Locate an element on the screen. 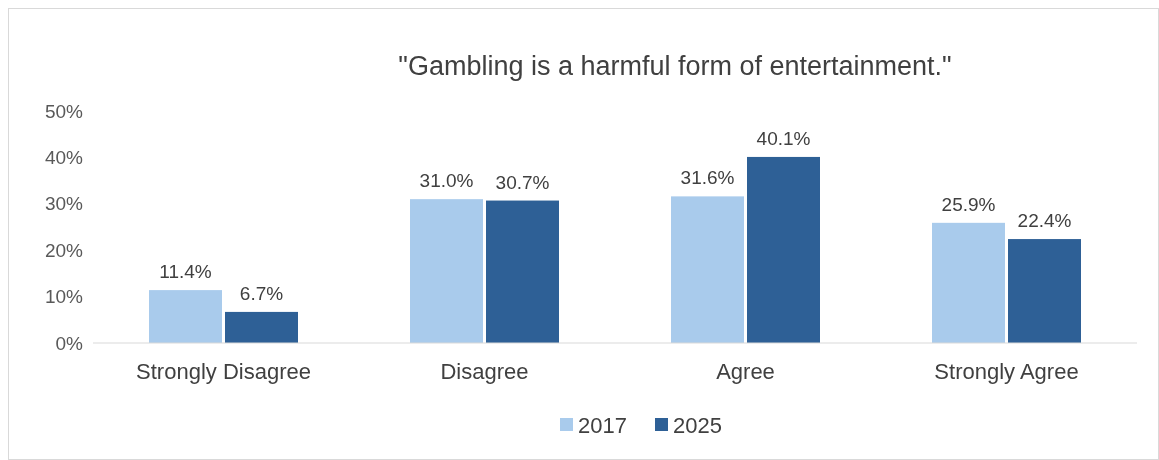  data-label: 25.9% is located at coordinates (968, 204).